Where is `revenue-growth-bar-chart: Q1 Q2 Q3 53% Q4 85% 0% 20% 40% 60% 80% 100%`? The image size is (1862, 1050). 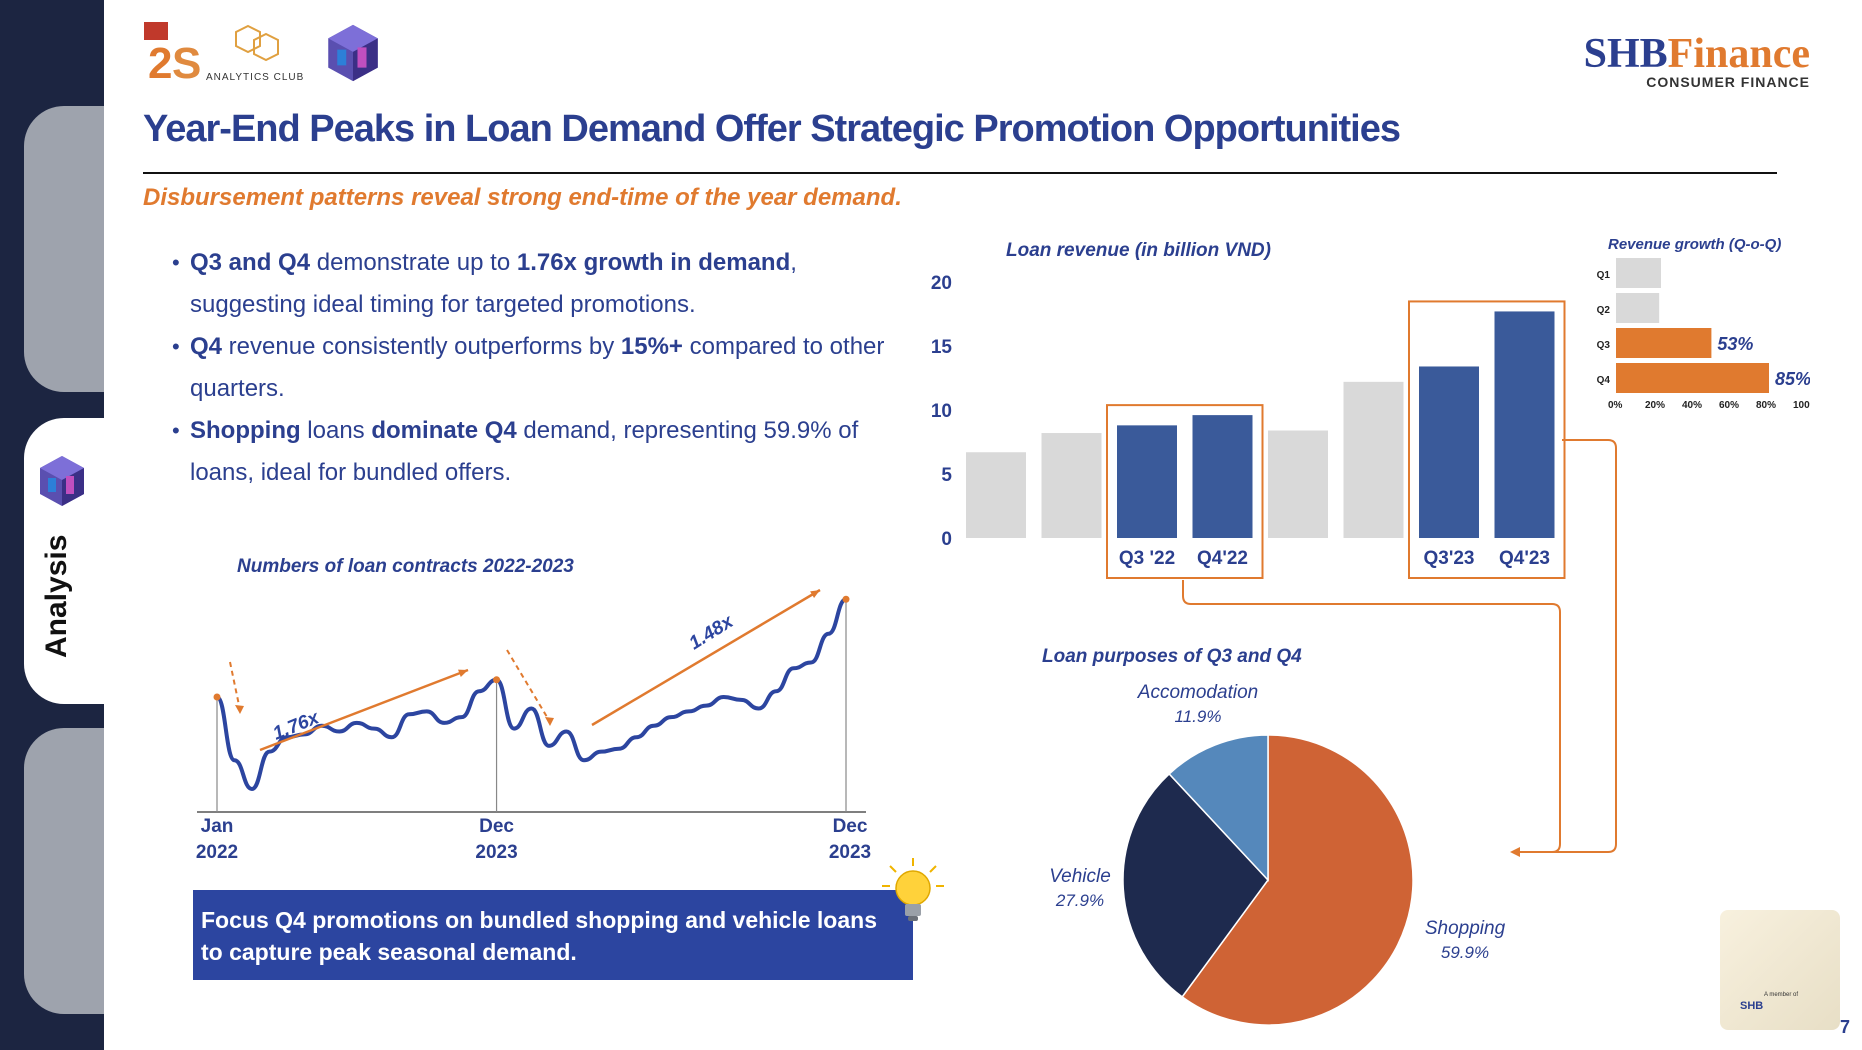 revenue-growth-bar-chart: Q1 Q2 Q3 53% Q4 85% 0% 20% 40% 60% 80% 100% is located at coordinates (1703, 334).